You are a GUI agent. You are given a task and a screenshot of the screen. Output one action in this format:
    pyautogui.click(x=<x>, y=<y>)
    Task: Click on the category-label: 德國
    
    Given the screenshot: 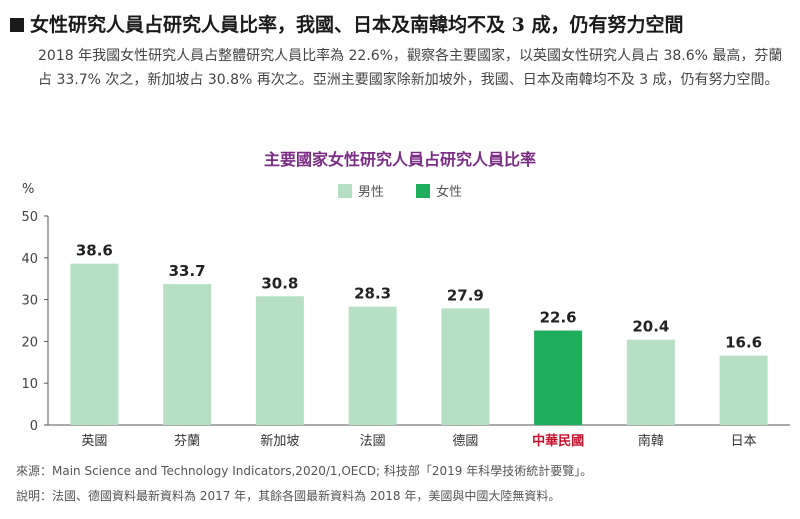 What is the action you would take?
    pyautogui.click(x=465, y=441)
    